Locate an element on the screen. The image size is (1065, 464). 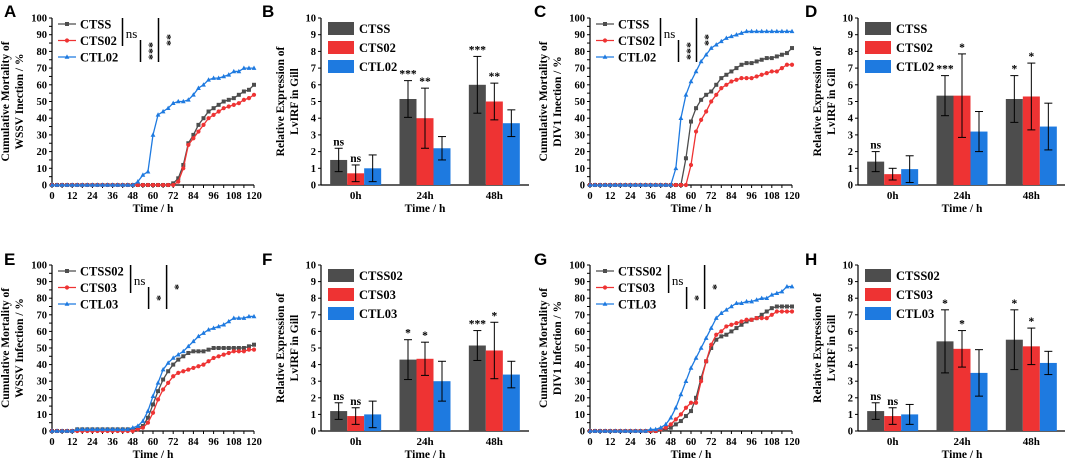
x-tick-label: 24h is located at coordinates (424, 196).